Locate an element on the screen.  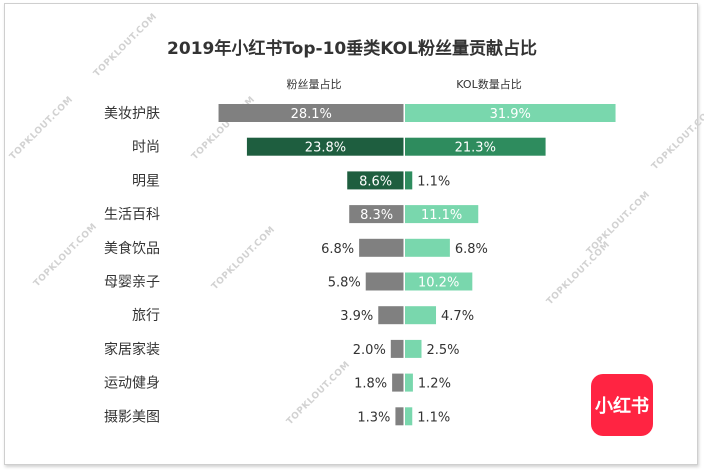
data-label-kol: 2.5% is located at coordinates (443, 350).